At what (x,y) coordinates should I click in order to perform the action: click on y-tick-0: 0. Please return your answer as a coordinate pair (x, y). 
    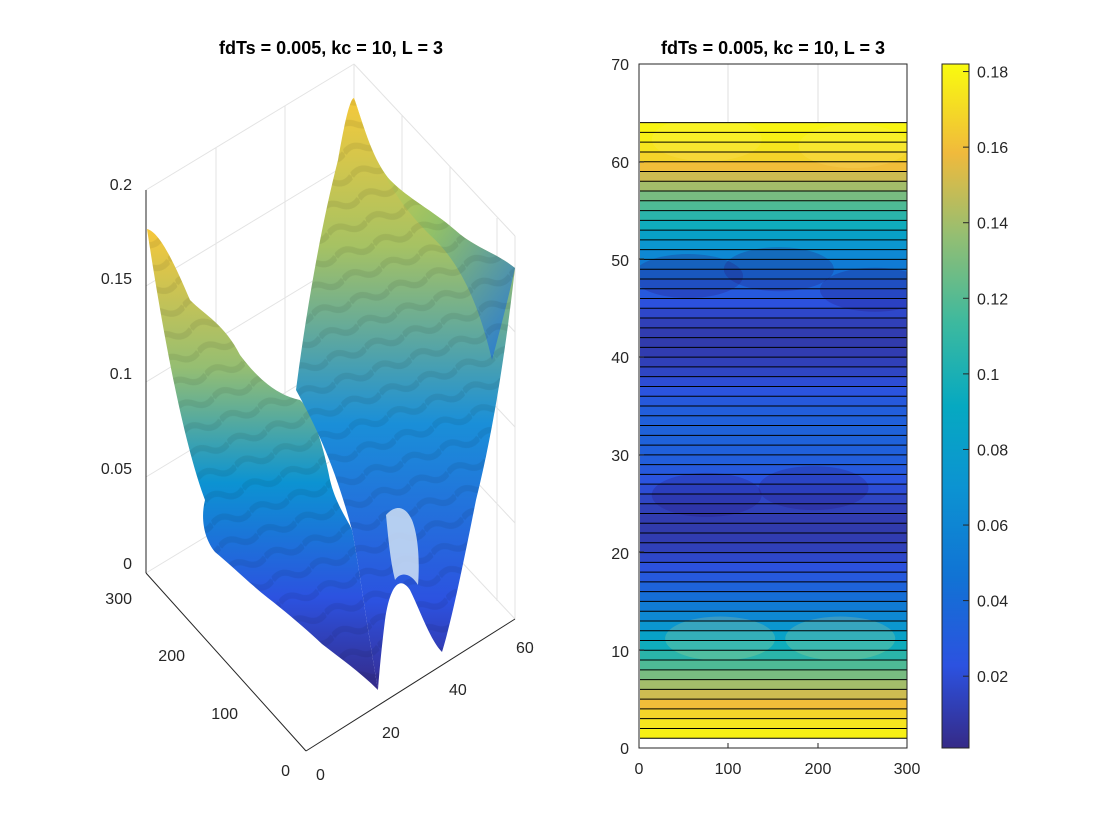
    Looking at the image, I should click on (285, 771).